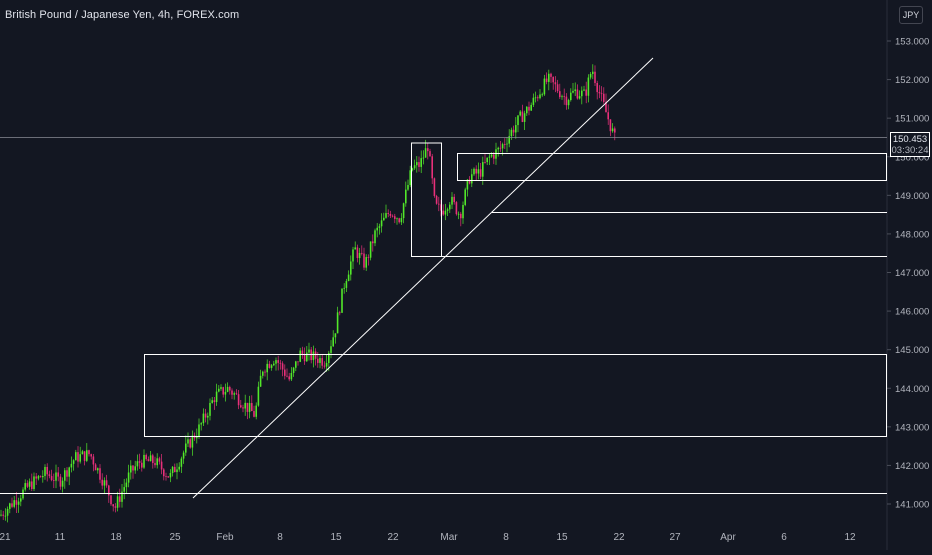 This screenshot has width=932, height=555. I want to click on bar-countdown-label: 03:30:24, so click(910, 150).